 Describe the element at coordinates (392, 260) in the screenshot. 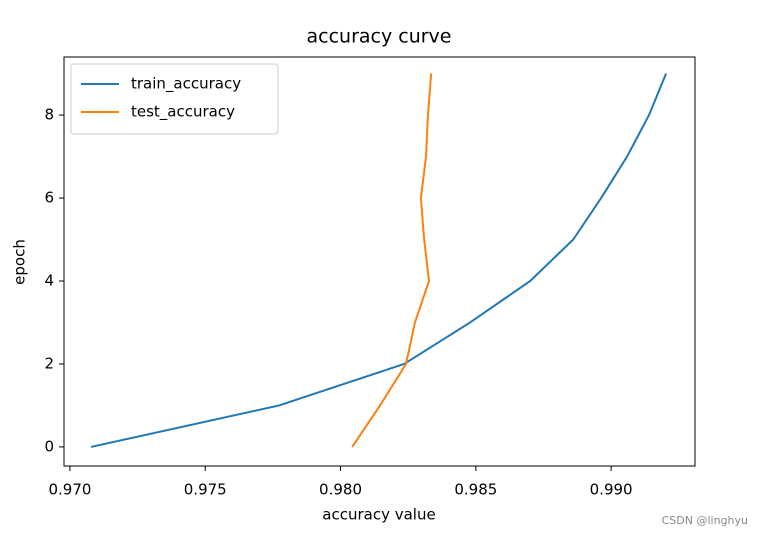

I see `data-line` at that location.